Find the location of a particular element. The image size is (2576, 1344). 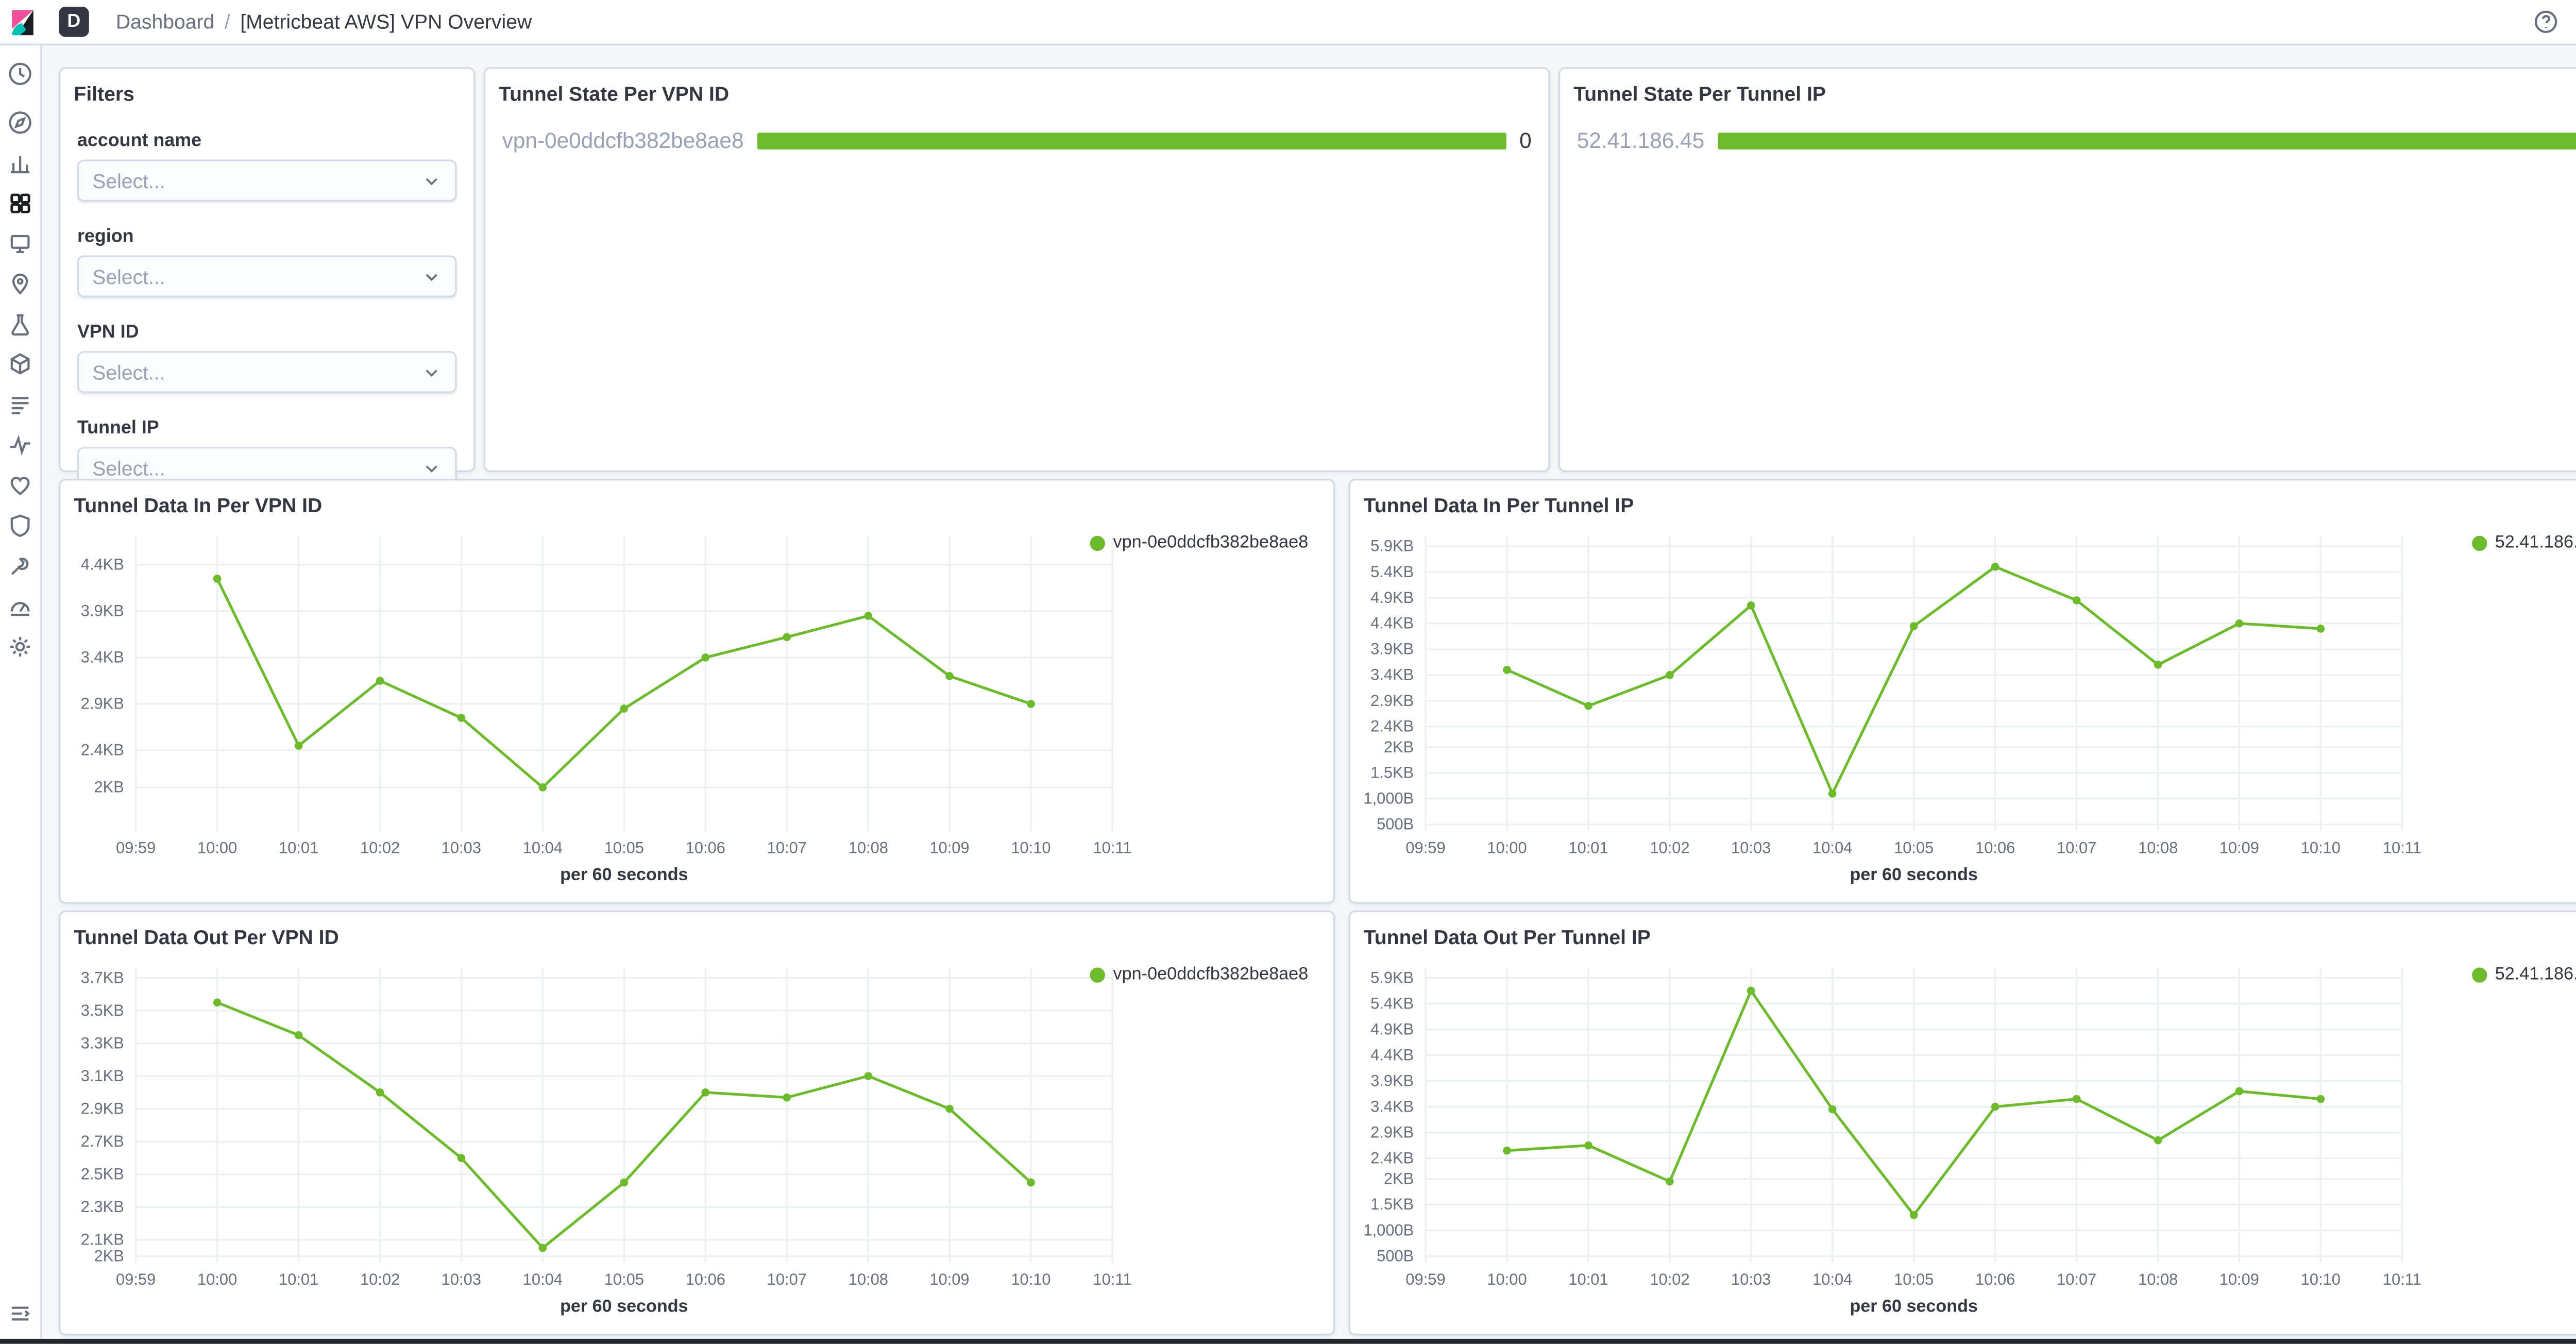

canvas-icon is located at coordinates (20, 243).